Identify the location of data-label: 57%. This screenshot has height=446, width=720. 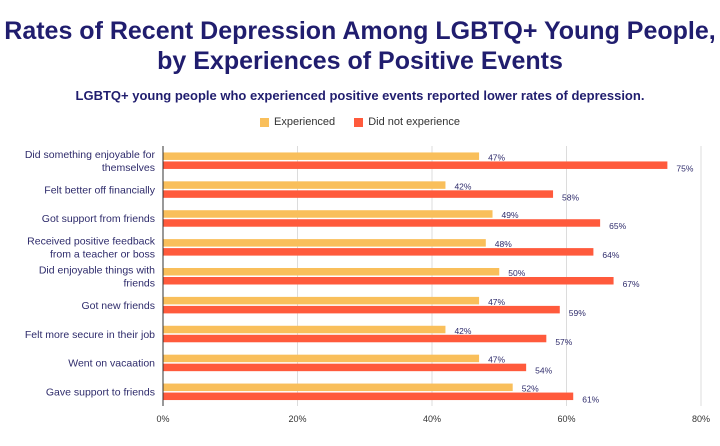
(563, 342).